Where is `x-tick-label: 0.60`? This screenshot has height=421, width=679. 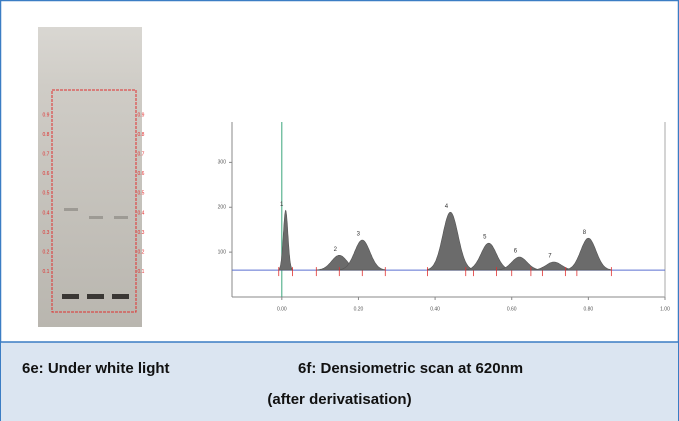
x-tick-label: 0.60 is located at coordinates (512, 309).